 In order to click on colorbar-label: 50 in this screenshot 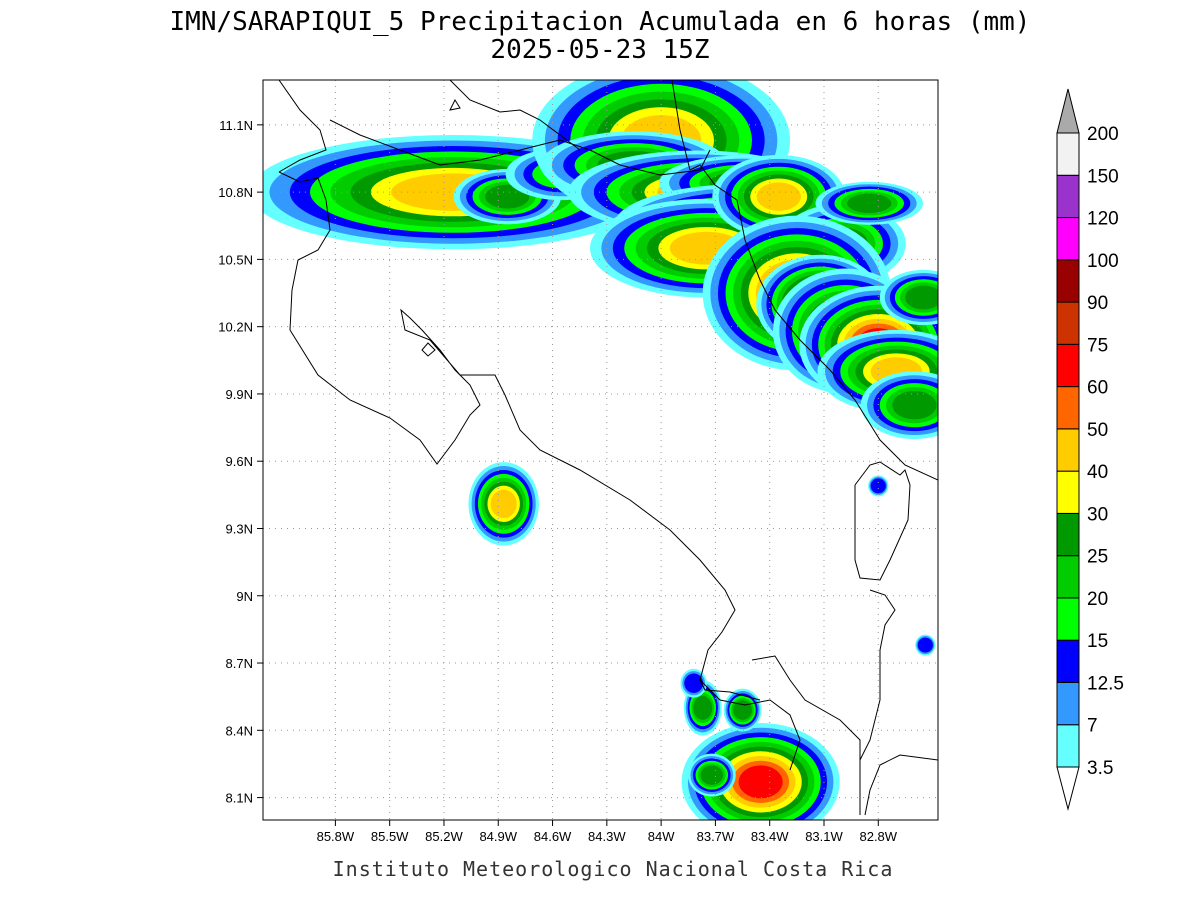, I will do `click(1097, 430)`.